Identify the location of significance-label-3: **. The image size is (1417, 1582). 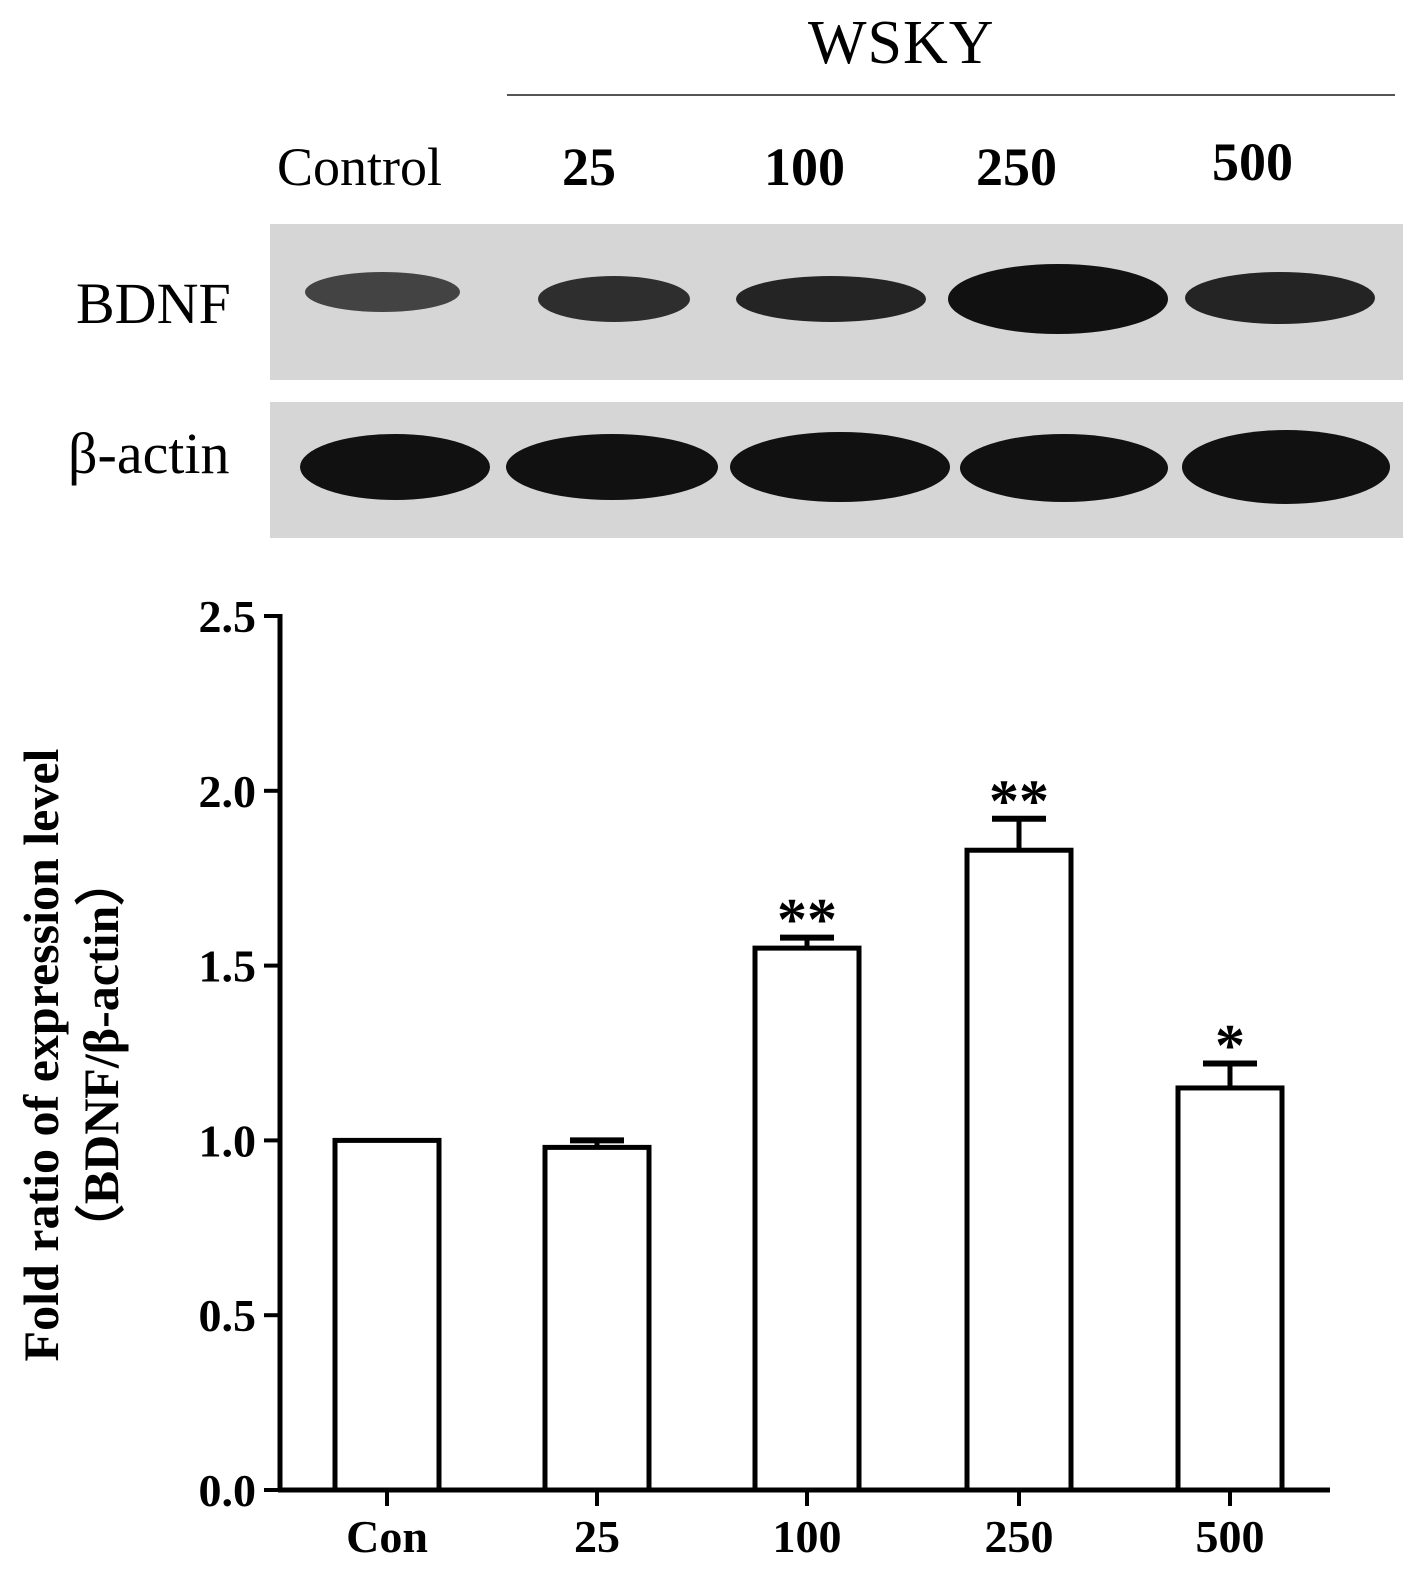
(1019, 801).